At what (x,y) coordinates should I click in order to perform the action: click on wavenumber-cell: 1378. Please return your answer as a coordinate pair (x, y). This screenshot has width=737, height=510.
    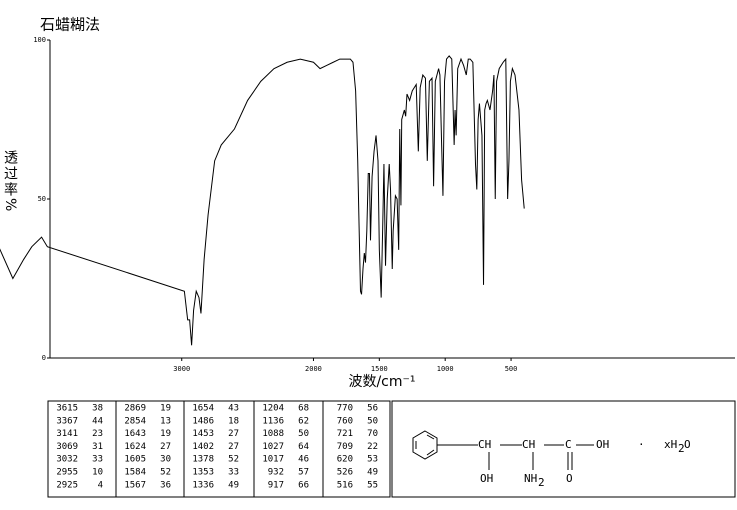
    Looking at the image, I should click on (203, 460).